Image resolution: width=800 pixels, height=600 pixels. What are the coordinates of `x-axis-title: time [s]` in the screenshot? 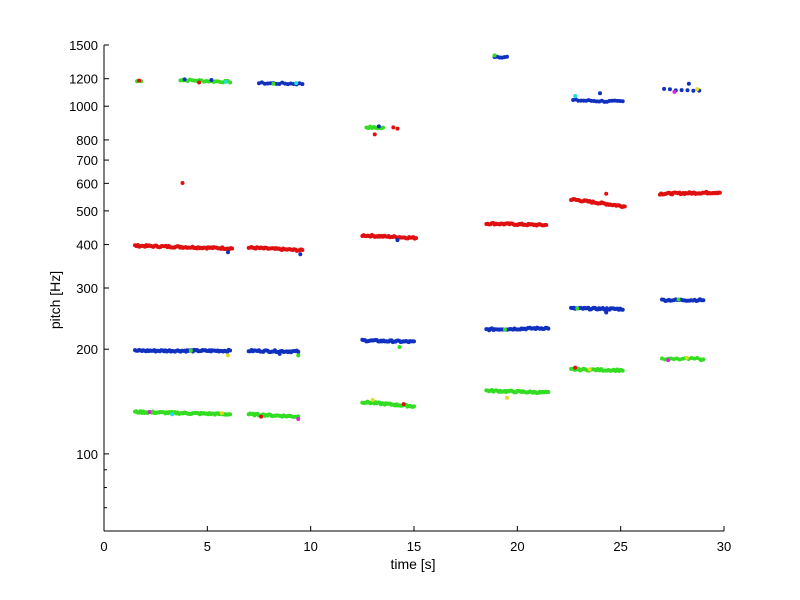 It's located at (412, 564).